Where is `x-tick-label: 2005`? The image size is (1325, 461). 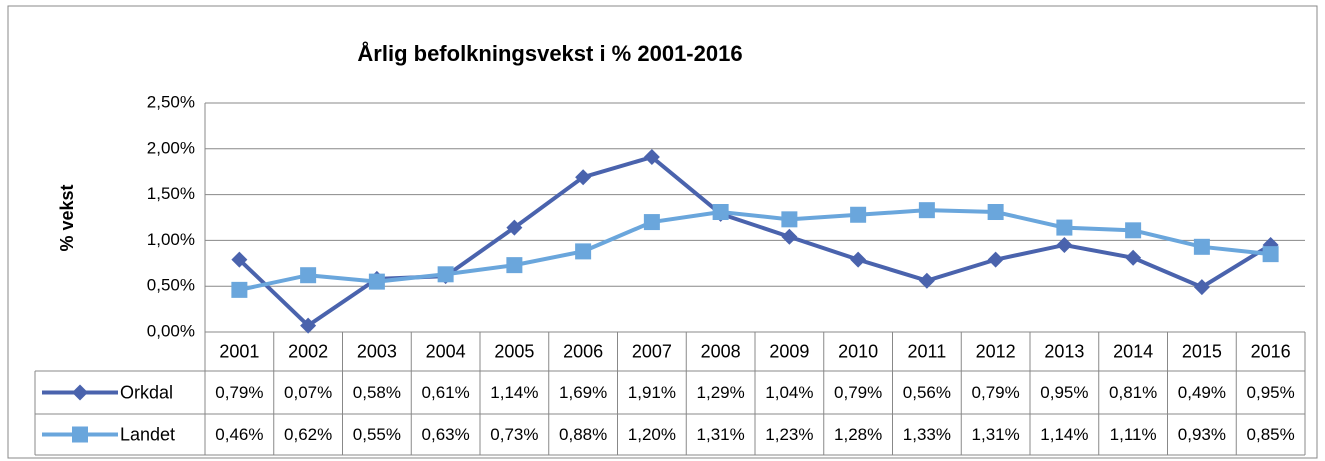 x-tick-label: 2005 is located at coordinates (514, 351).